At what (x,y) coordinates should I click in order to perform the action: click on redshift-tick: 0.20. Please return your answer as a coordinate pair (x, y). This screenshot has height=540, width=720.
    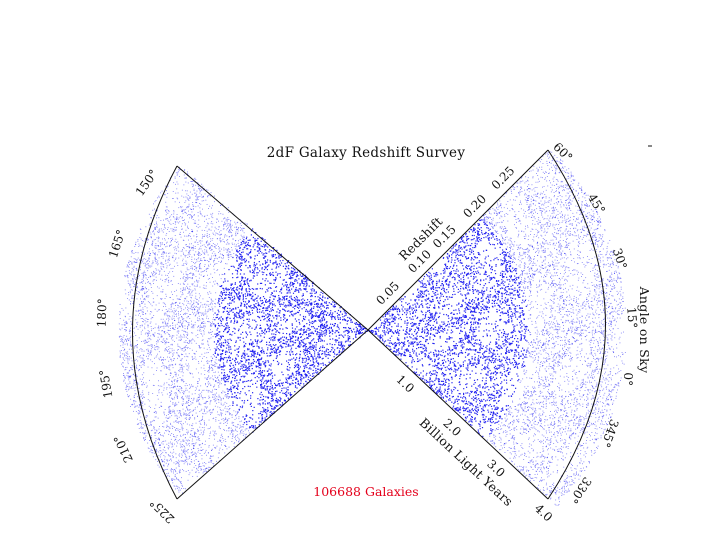
    Looking at the image, I should click on (474, 206).